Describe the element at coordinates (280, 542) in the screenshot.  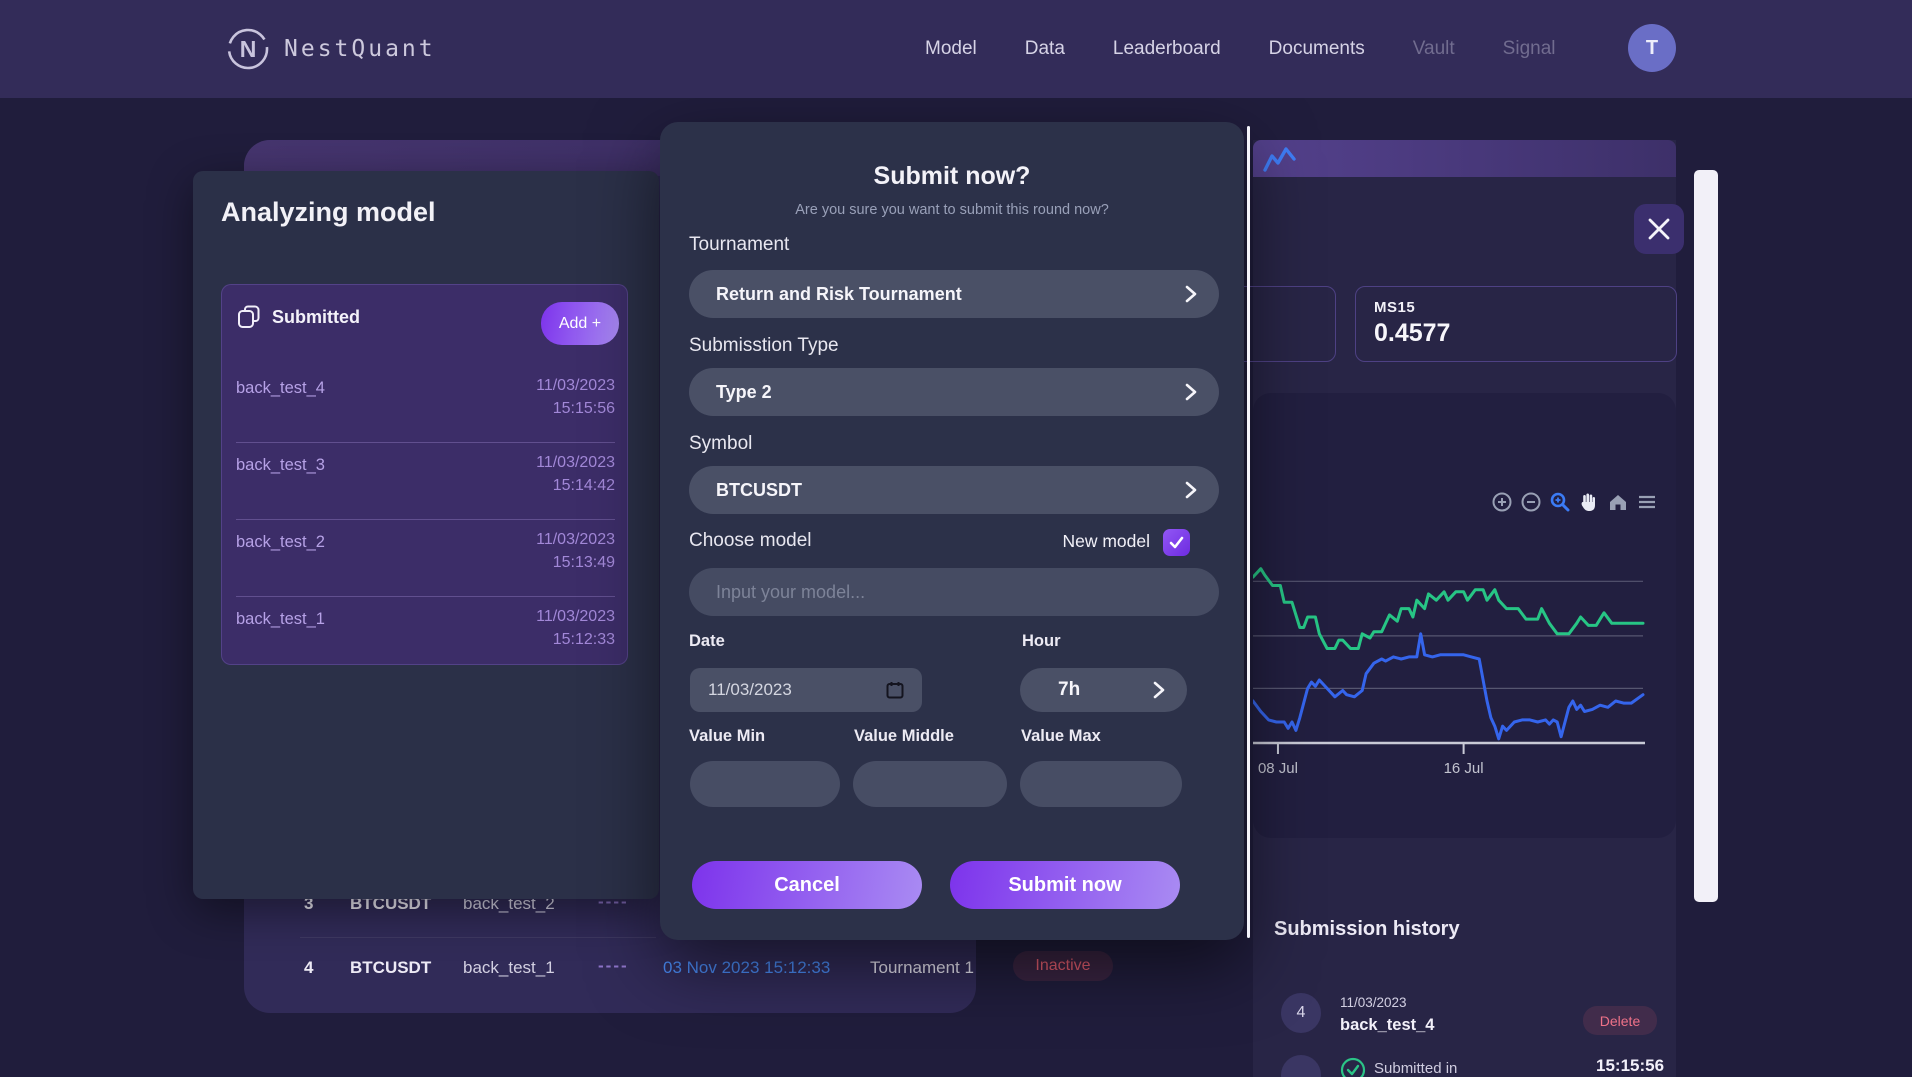
I see `model-name: back_test_2` at that location.